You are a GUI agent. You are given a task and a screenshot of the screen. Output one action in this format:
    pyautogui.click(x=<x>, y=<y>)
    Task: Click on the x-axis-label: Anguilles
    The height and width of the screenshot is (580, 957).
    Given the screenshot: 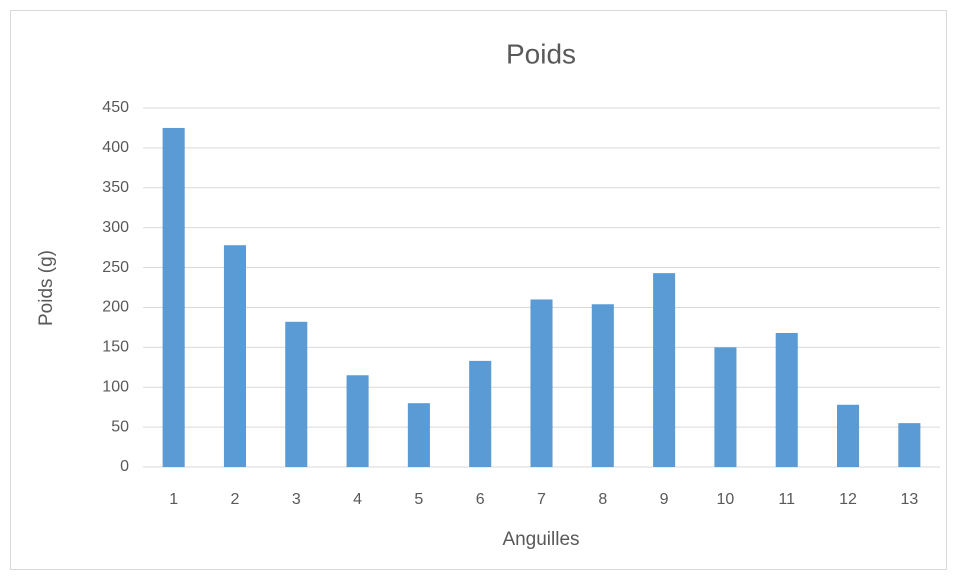 What is the action you would take?
    pyautogui.click(x=540, y=539)
    